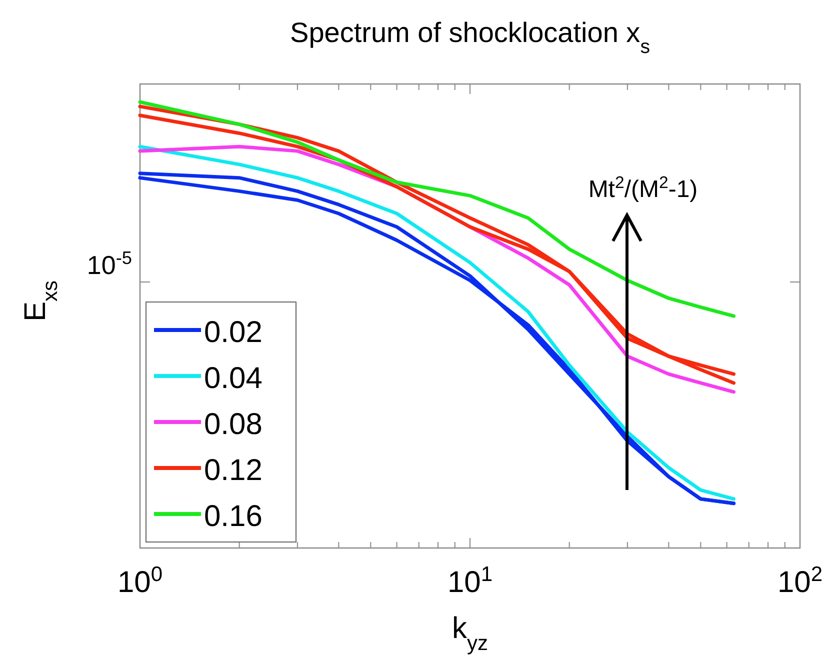 Image resolution: width=829 pixels, height=659 pixels. I want to click on x-axis-title: k$_{yz}$, so click(470, 633).